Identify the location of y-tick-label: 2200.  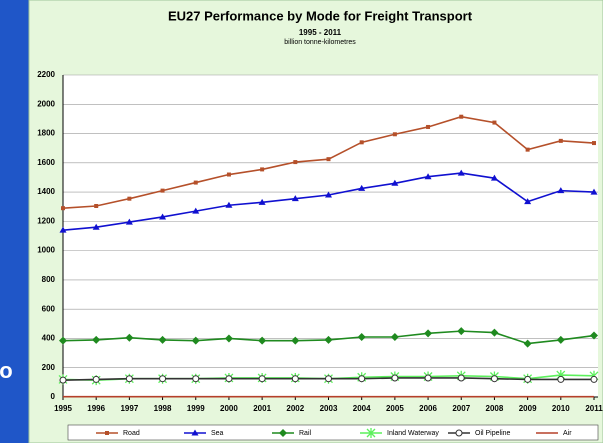
(46, 74).